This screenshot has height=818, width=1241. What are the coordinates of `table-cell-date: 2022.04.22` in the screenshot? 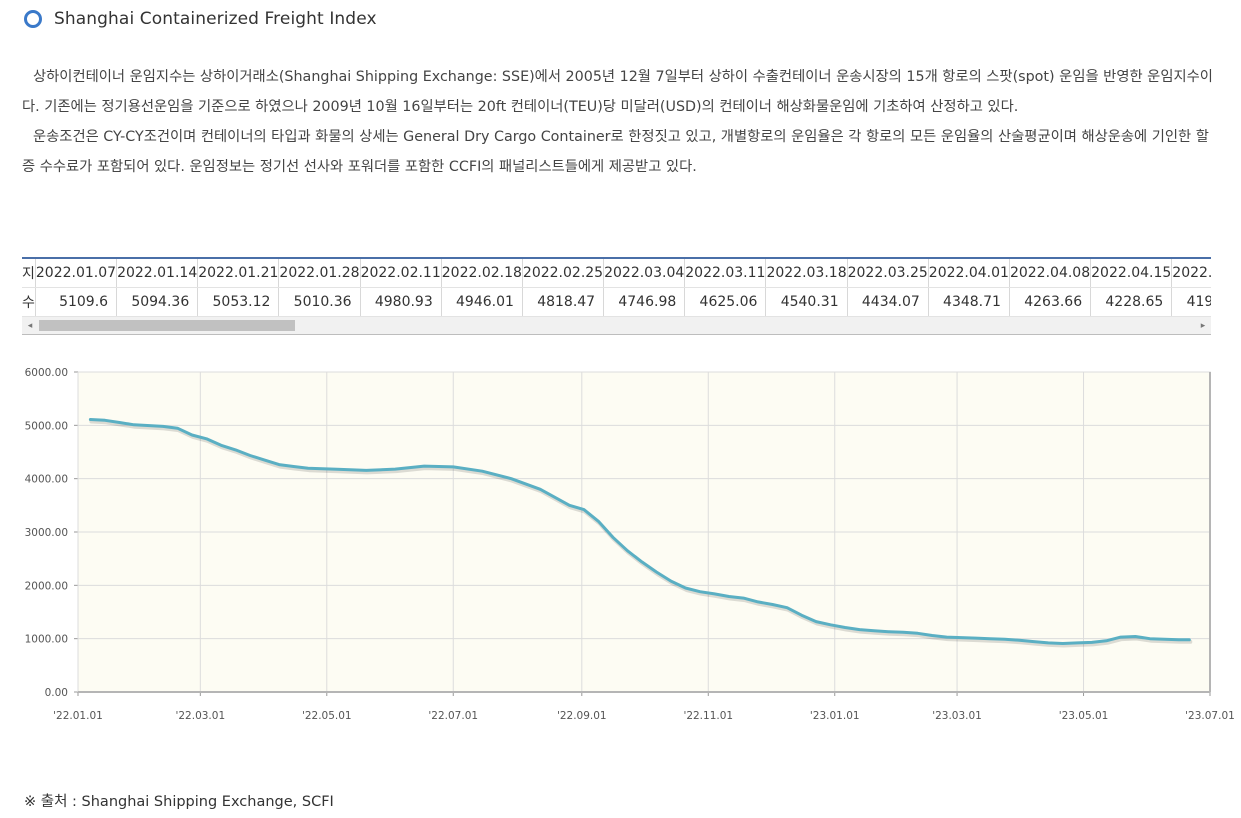 It's located at (1191, 273).